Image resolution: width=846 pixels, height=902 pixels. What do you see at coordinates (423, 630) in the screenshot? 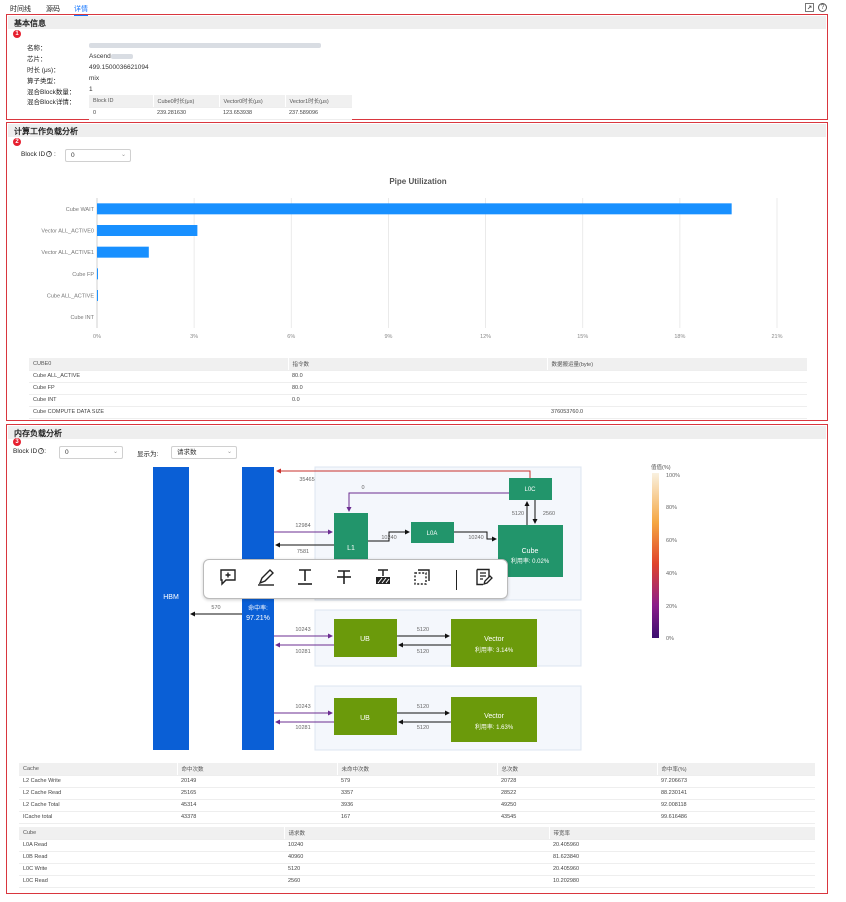
I see `num-ub1-vec: 5120` at bounding box center [423, 630].